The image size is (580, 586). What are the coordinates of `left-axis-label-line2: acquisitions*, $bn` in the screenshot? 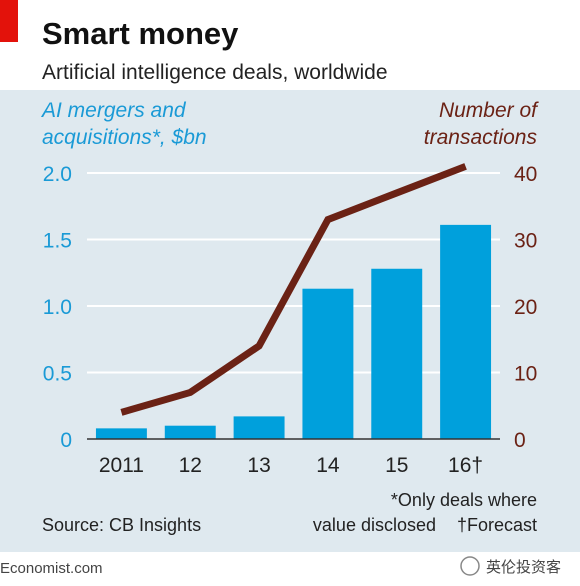 It's located at (124, 137).